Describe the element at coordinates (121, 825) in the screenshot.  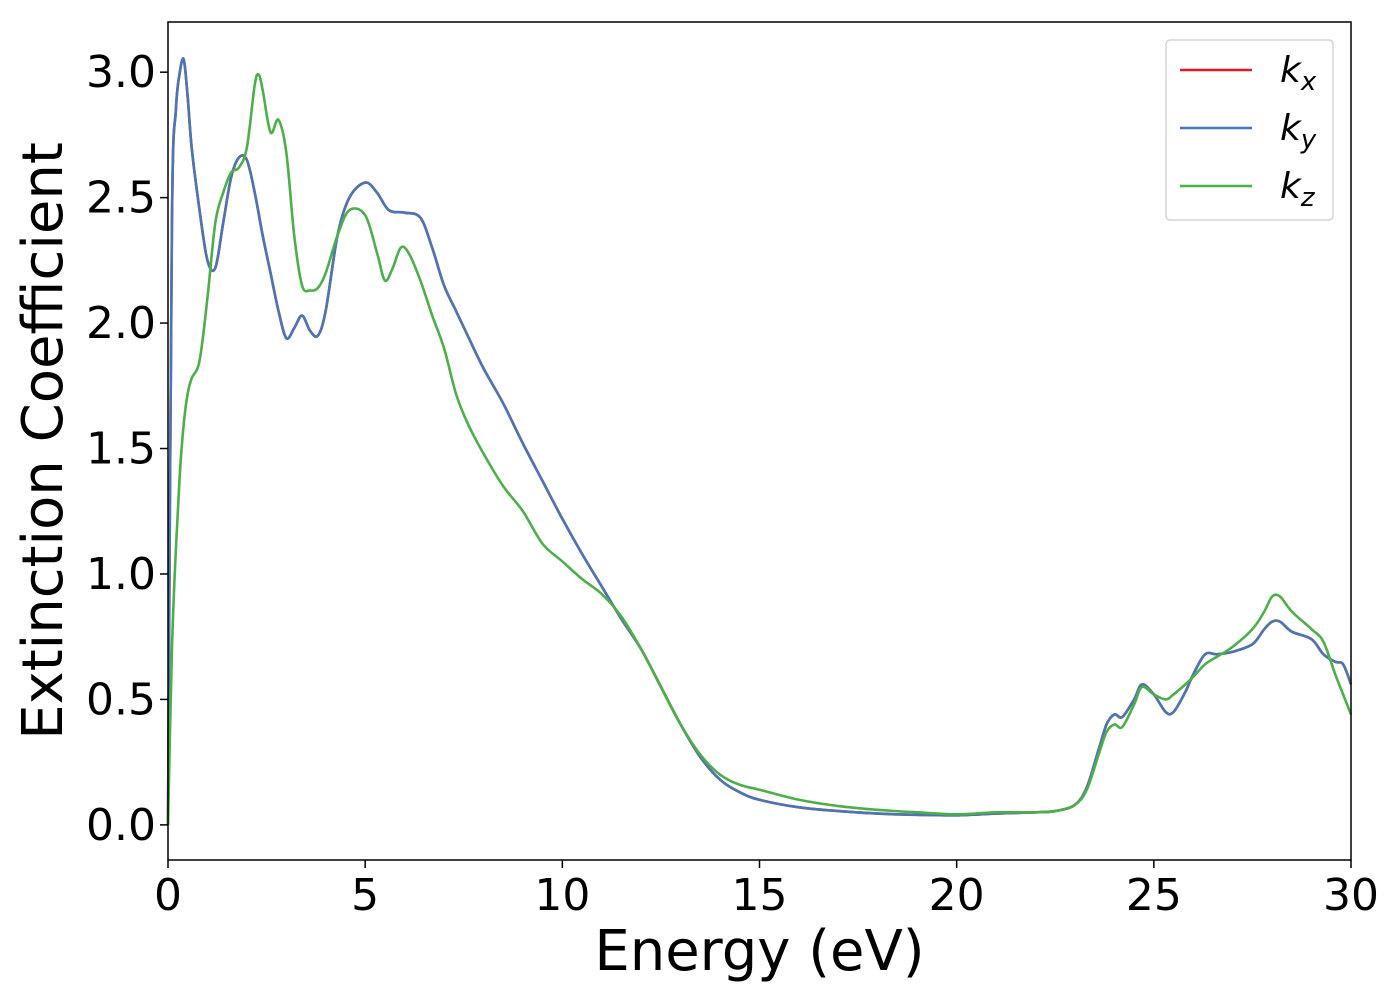
I see `y-tick-label: 0.0` at that location.